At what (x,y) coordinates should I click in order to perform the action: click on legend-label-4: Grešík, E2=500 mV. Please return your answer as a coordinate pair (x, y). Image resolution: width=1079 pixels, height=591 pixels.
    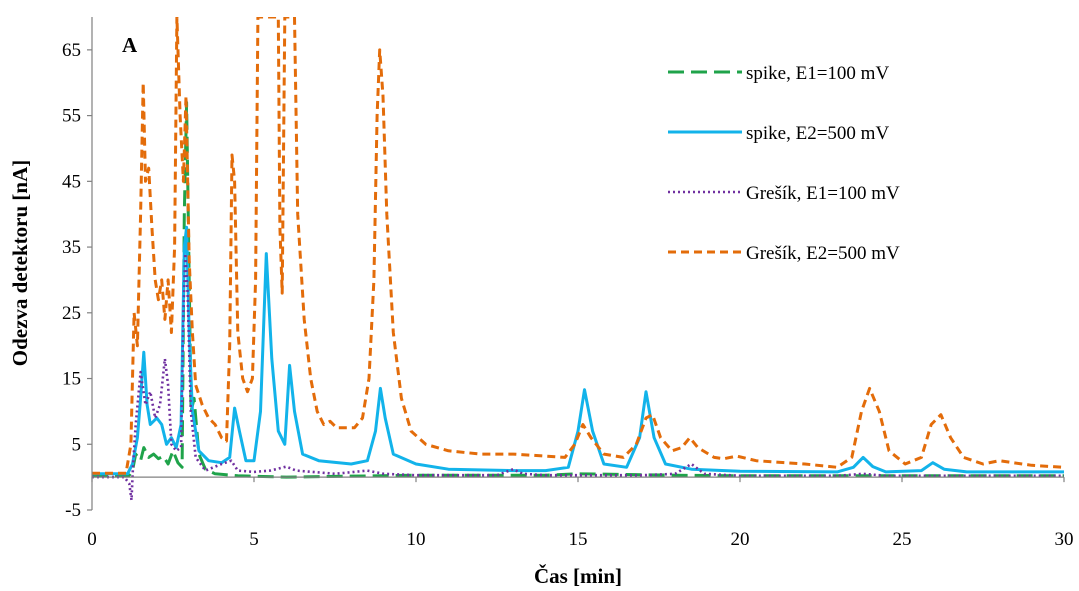
    Looking at the image, I should click on (823, 253).